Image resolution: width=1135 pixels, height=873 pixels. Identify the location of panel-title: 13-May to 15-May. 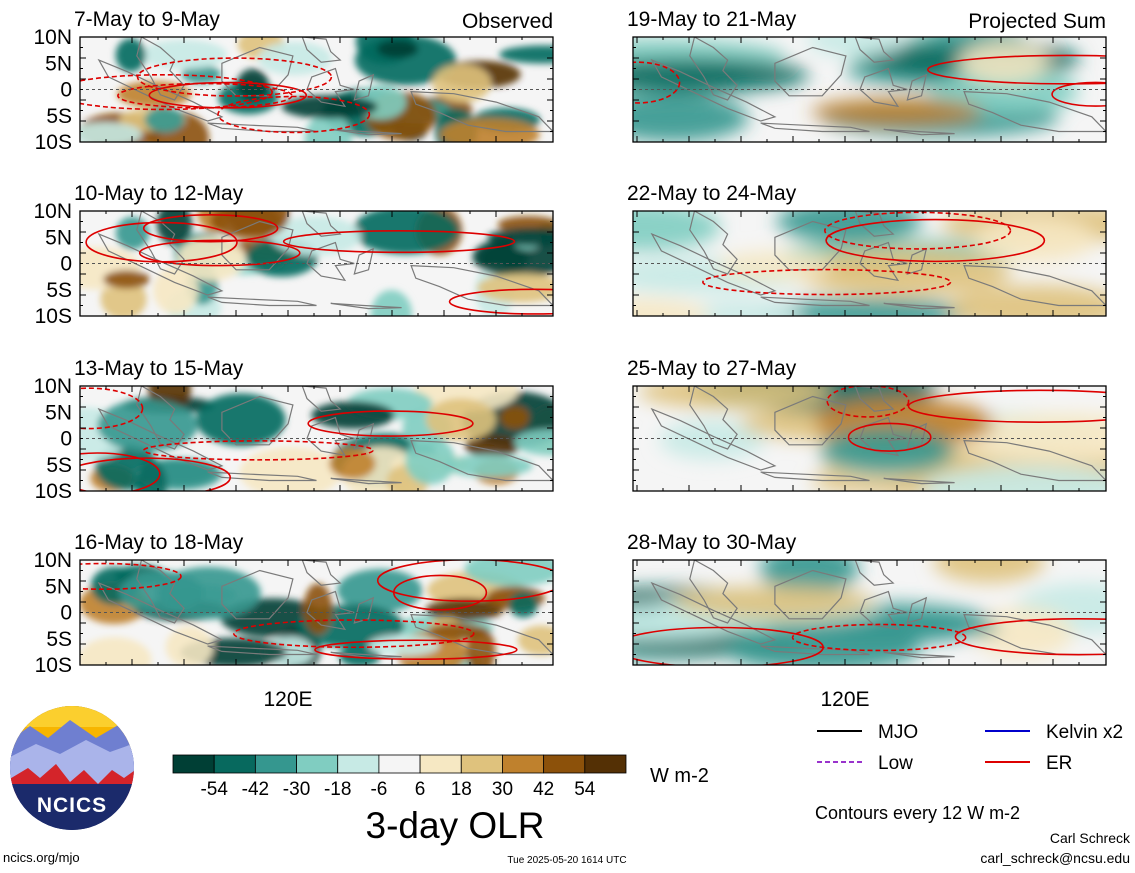
(159, 368).